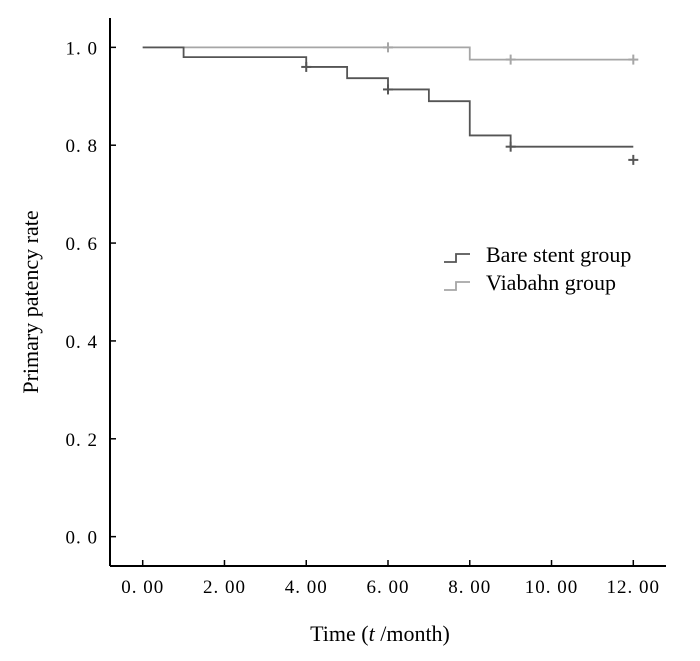  What do you see at coordinates (537, 268) in the screenshot?
I see `legend: Bare stent group Viabahn group` at bounding box center [537, 268].